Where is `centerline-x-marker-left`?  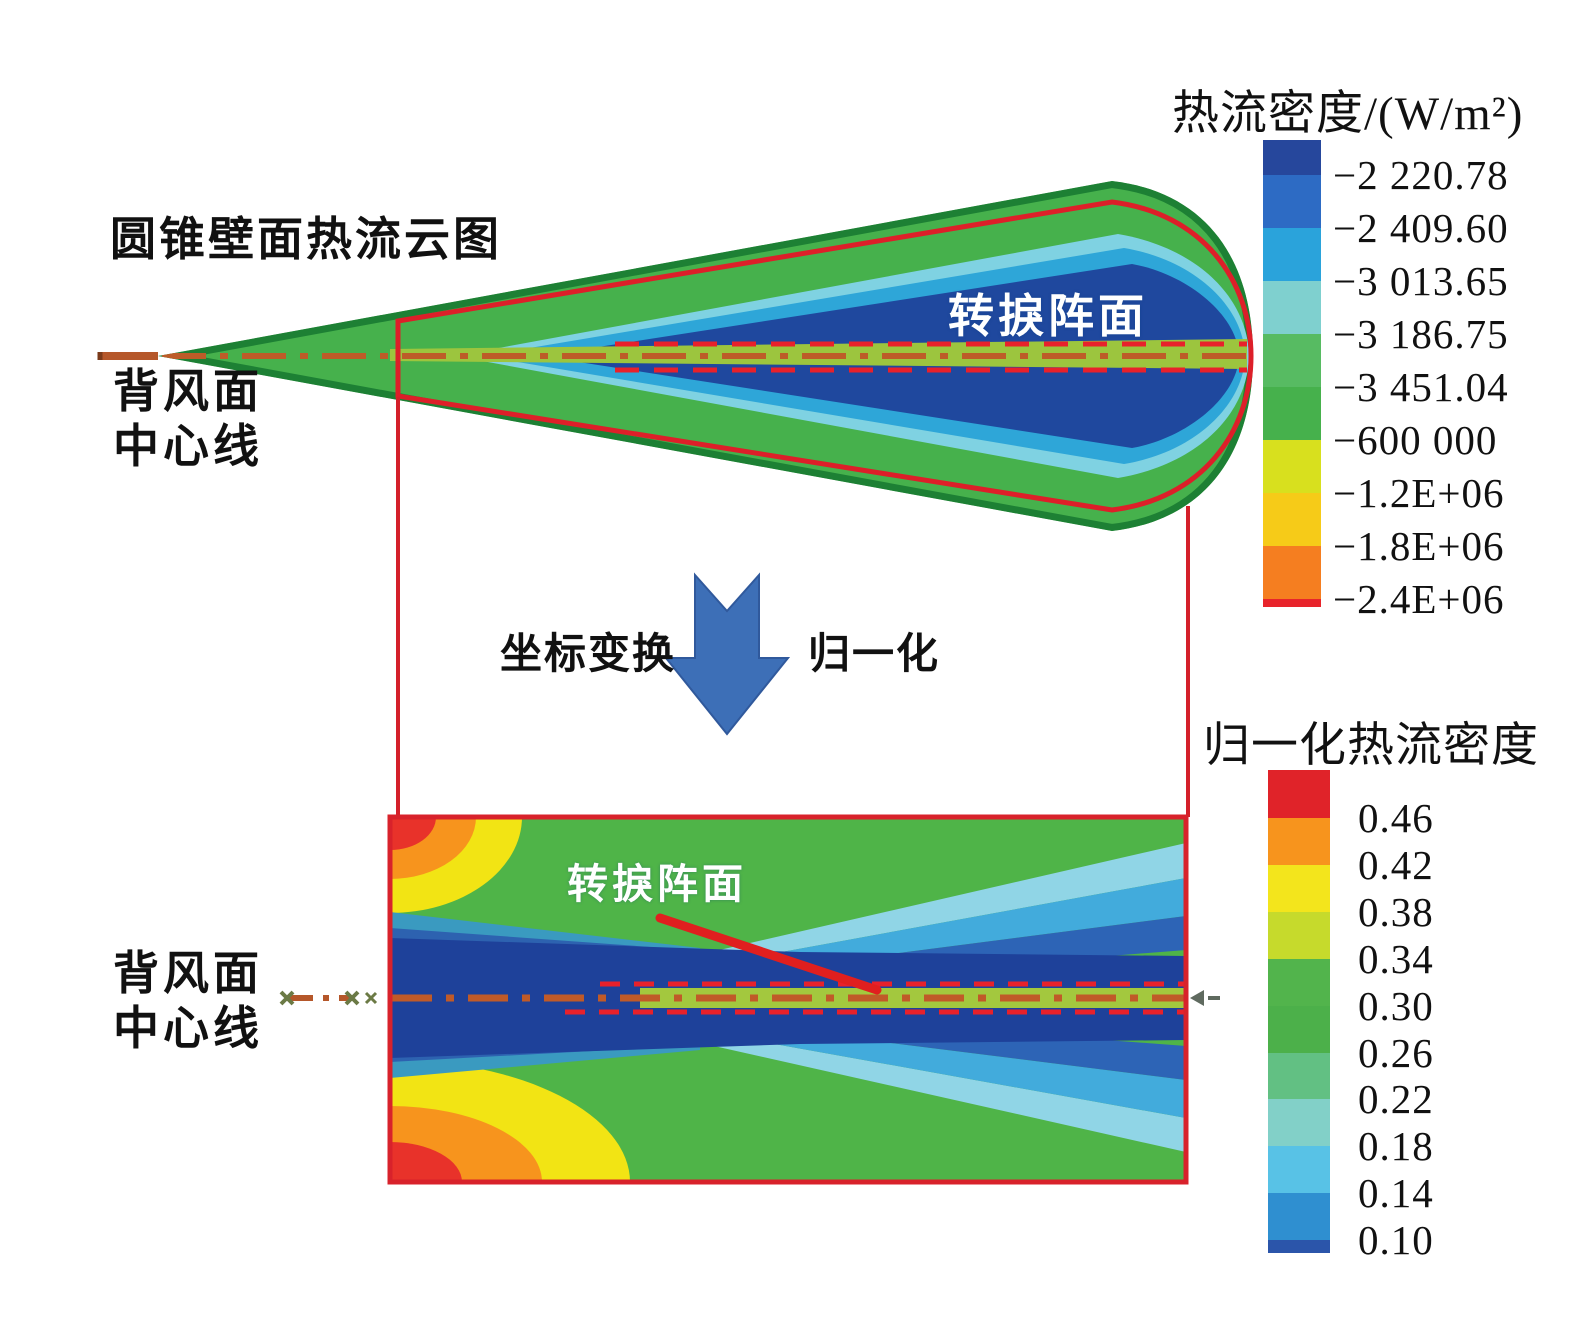
centerline-x-marker-left is located at coordinates (287, 998).